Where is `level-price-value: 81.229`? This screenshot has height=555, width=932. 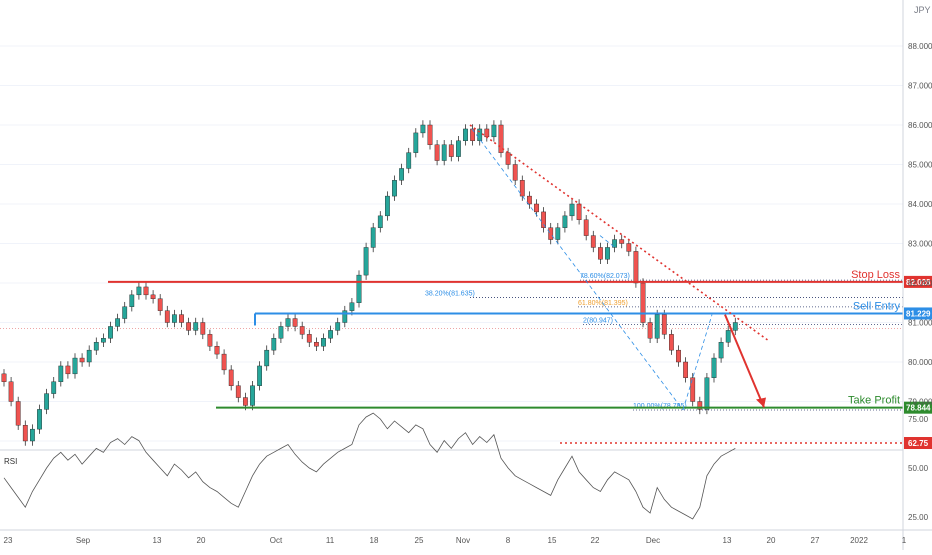
level-price-value: 81.229 is located at coordinates (918, 313).